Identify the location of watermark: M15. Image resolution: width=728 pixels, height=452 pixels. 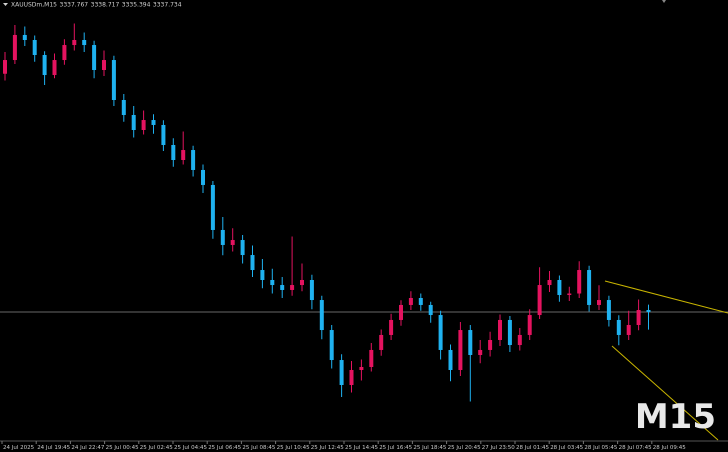
(675, 417).